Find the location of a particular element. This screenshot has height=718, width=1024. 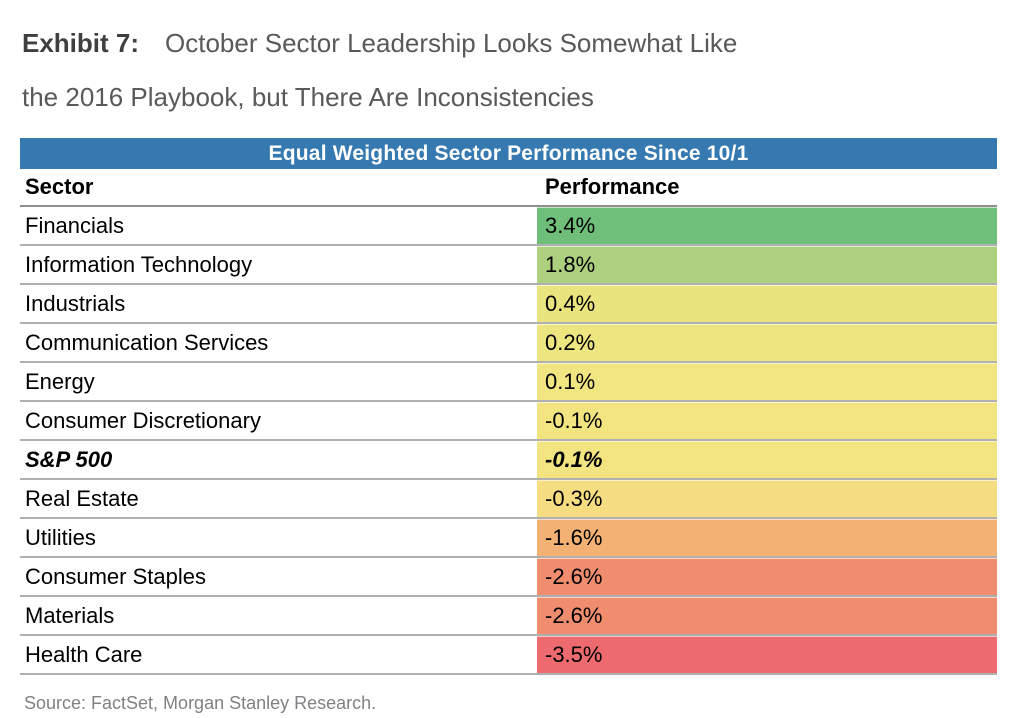

table-row: Consumer Staples -2.6% is located at coordinates (508, 577).